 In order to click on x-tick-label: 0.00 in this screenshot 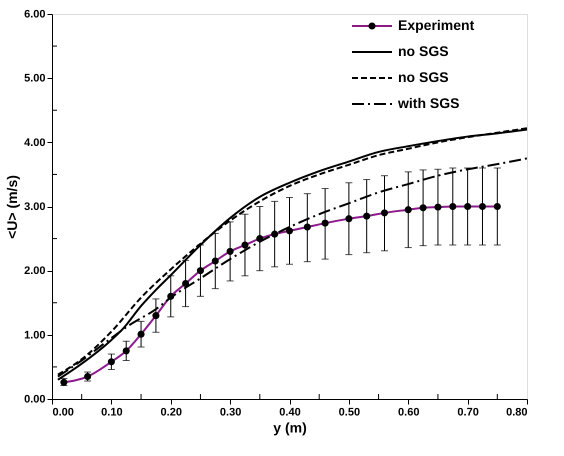, I will do `click(63, 412)`.